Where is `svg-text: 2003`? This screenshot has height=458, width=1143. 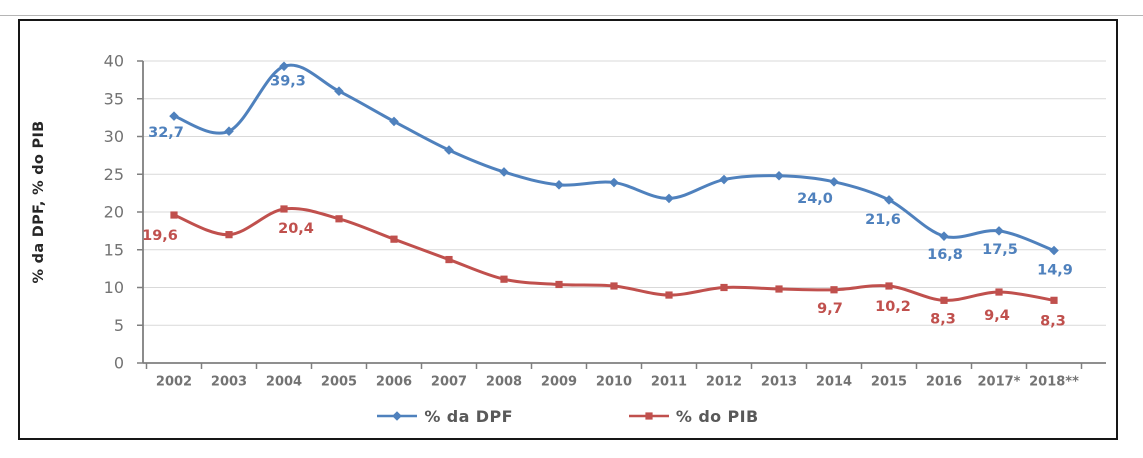 svg-text: 2003 is located at coordinates (229, 382).